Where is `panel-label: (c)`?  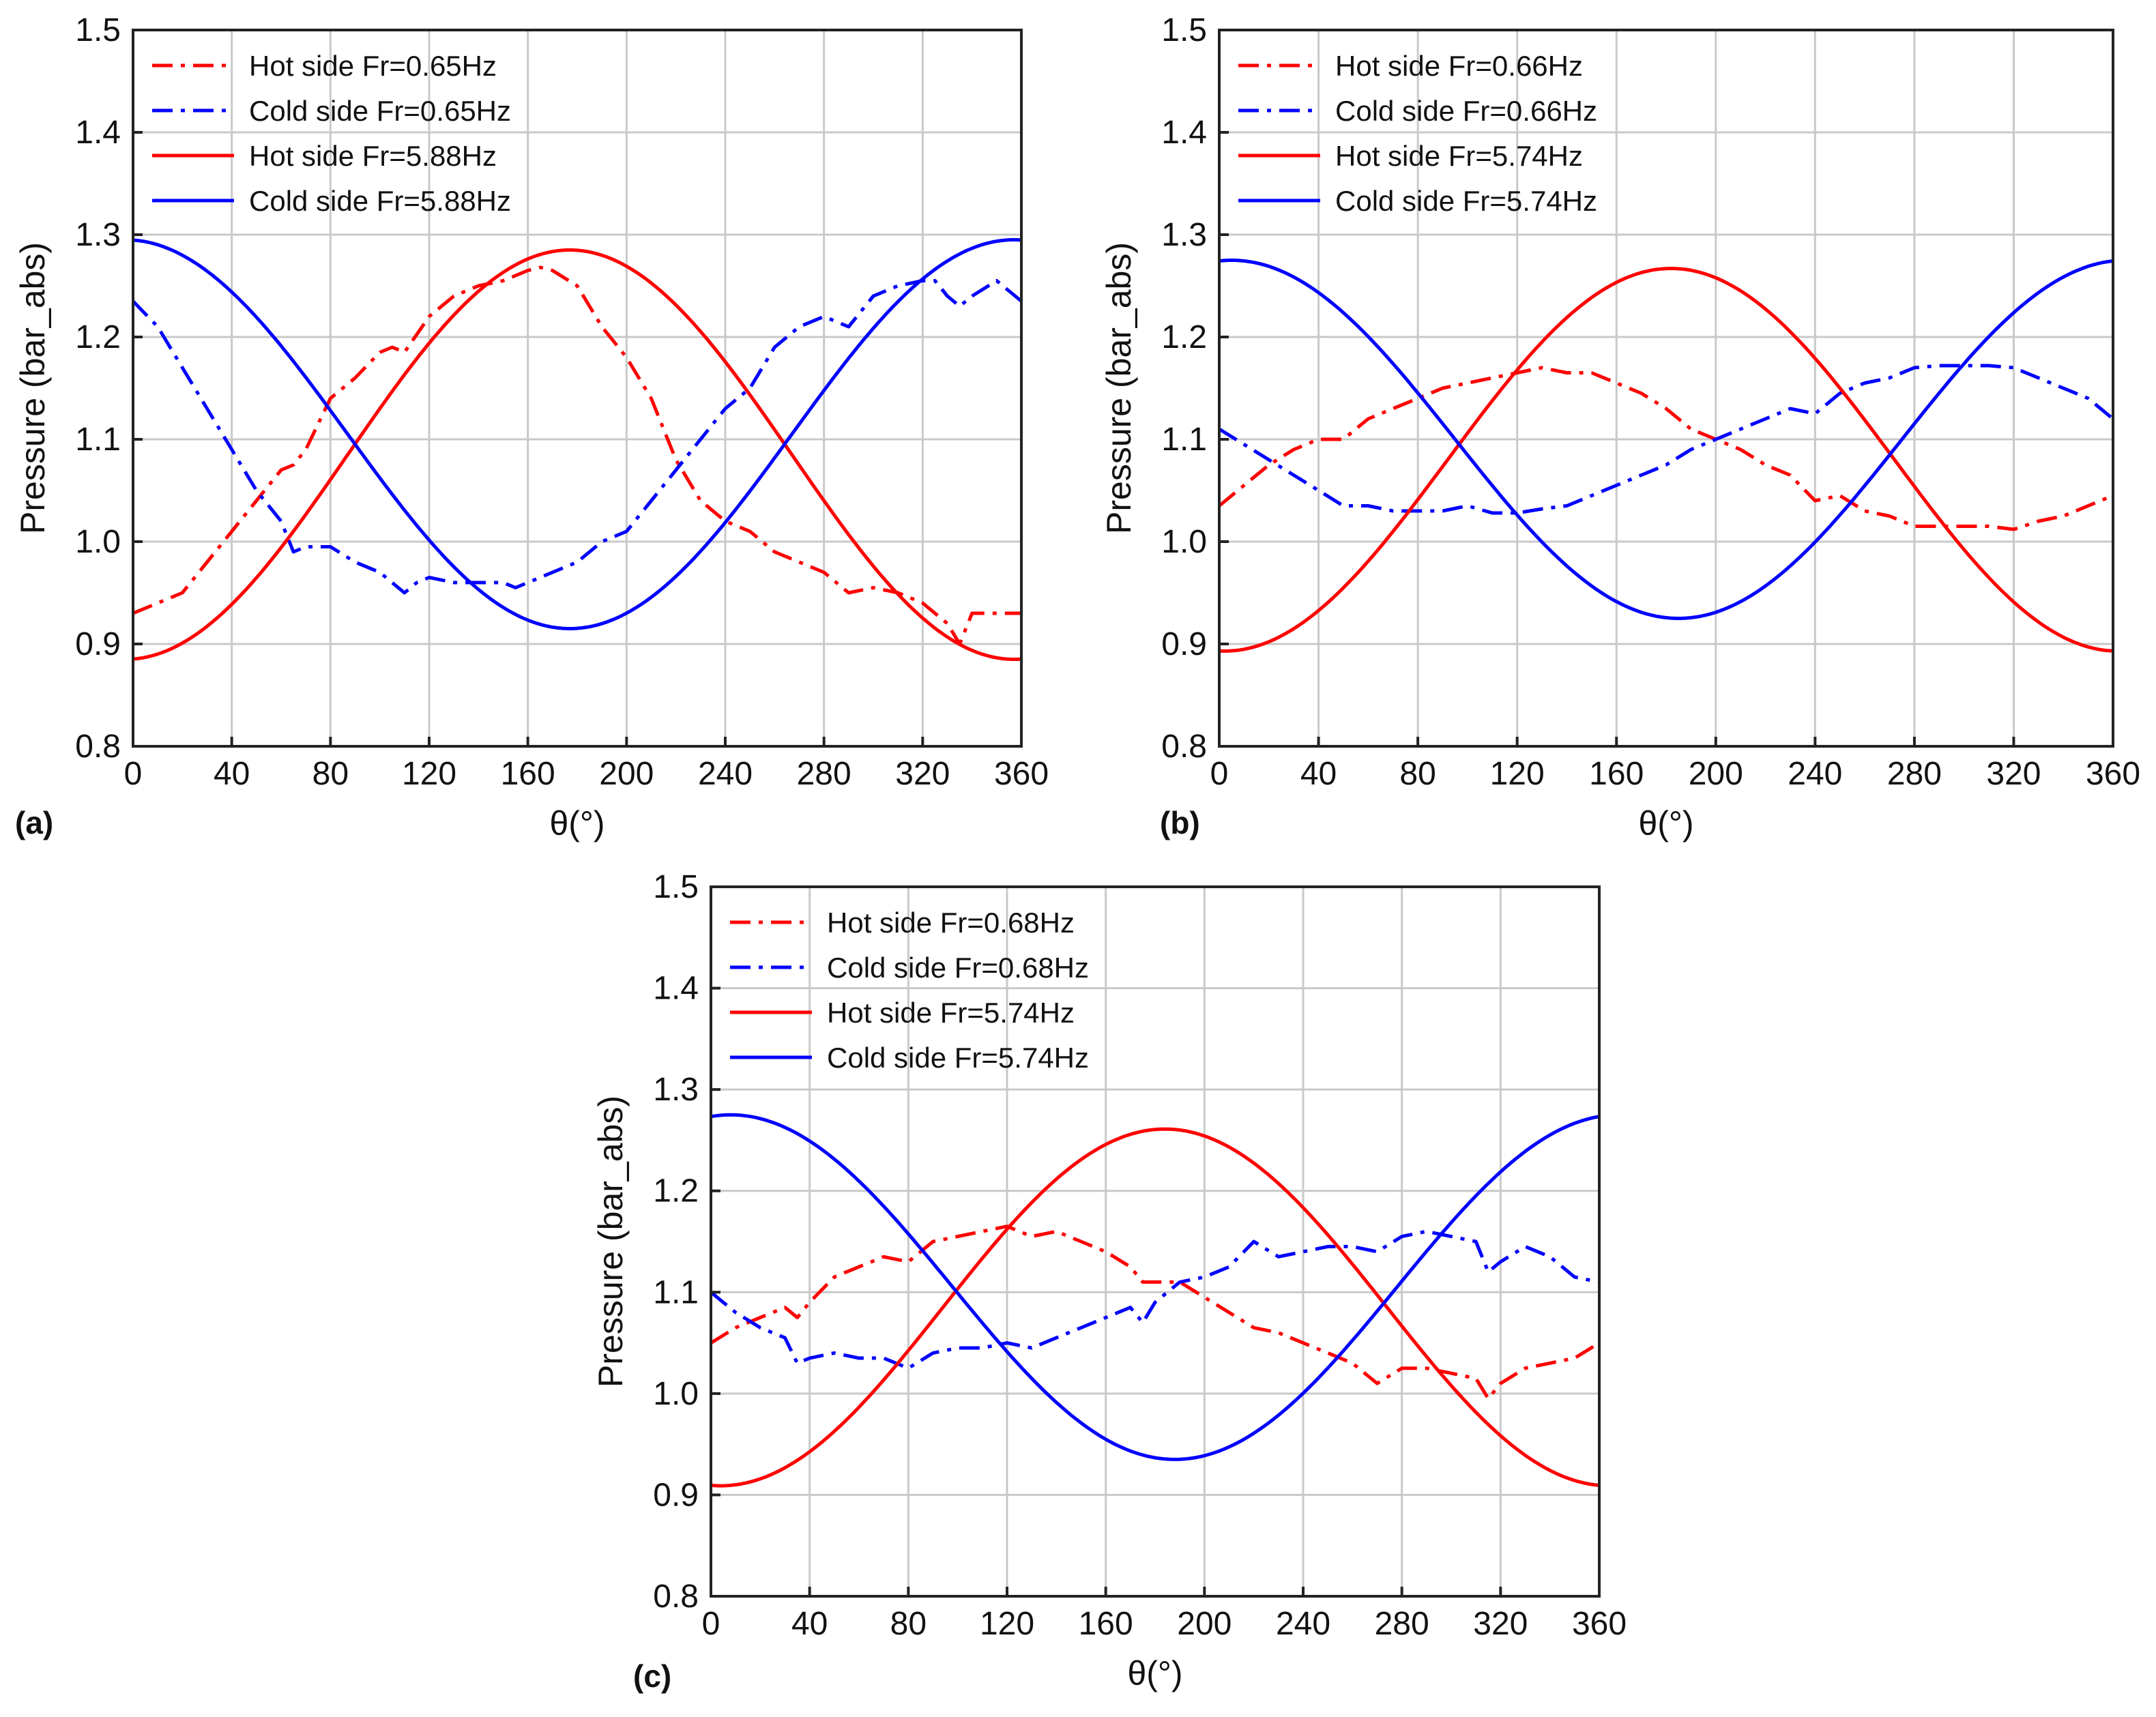
panel-label: (c) is located at coordinates (652, 1676).